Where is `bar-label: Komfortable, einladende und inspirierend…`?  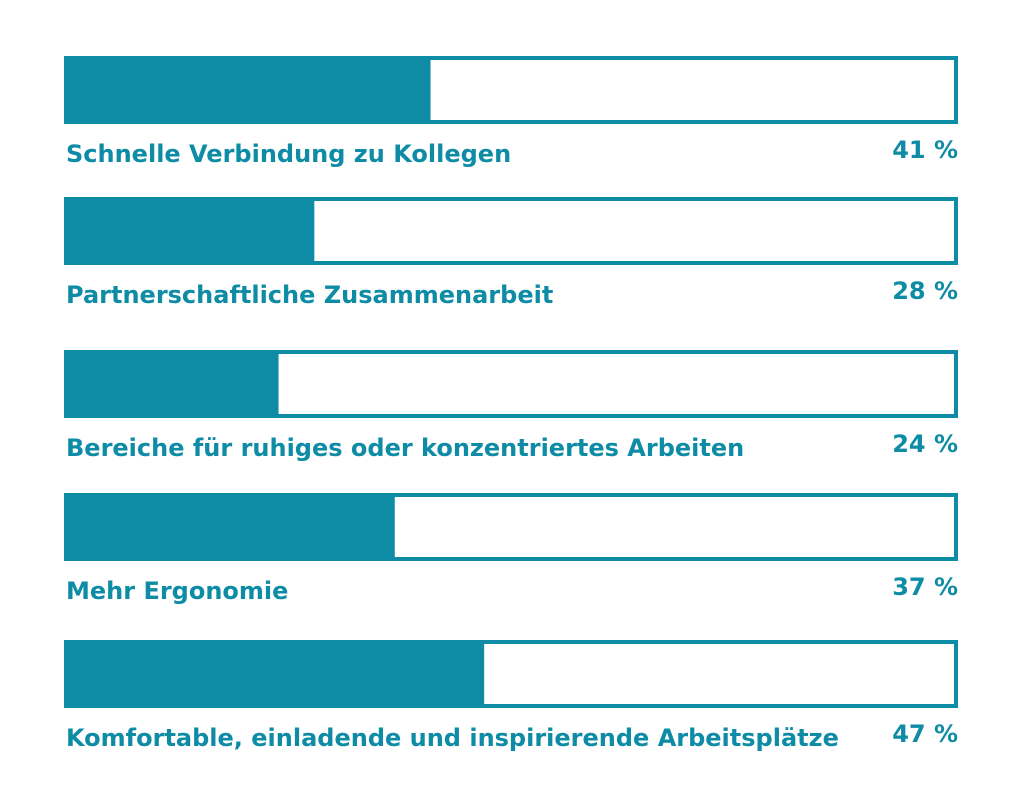
bar-label: Komfortable, einladende und inspirierend… is located at coordinates (452, 738).